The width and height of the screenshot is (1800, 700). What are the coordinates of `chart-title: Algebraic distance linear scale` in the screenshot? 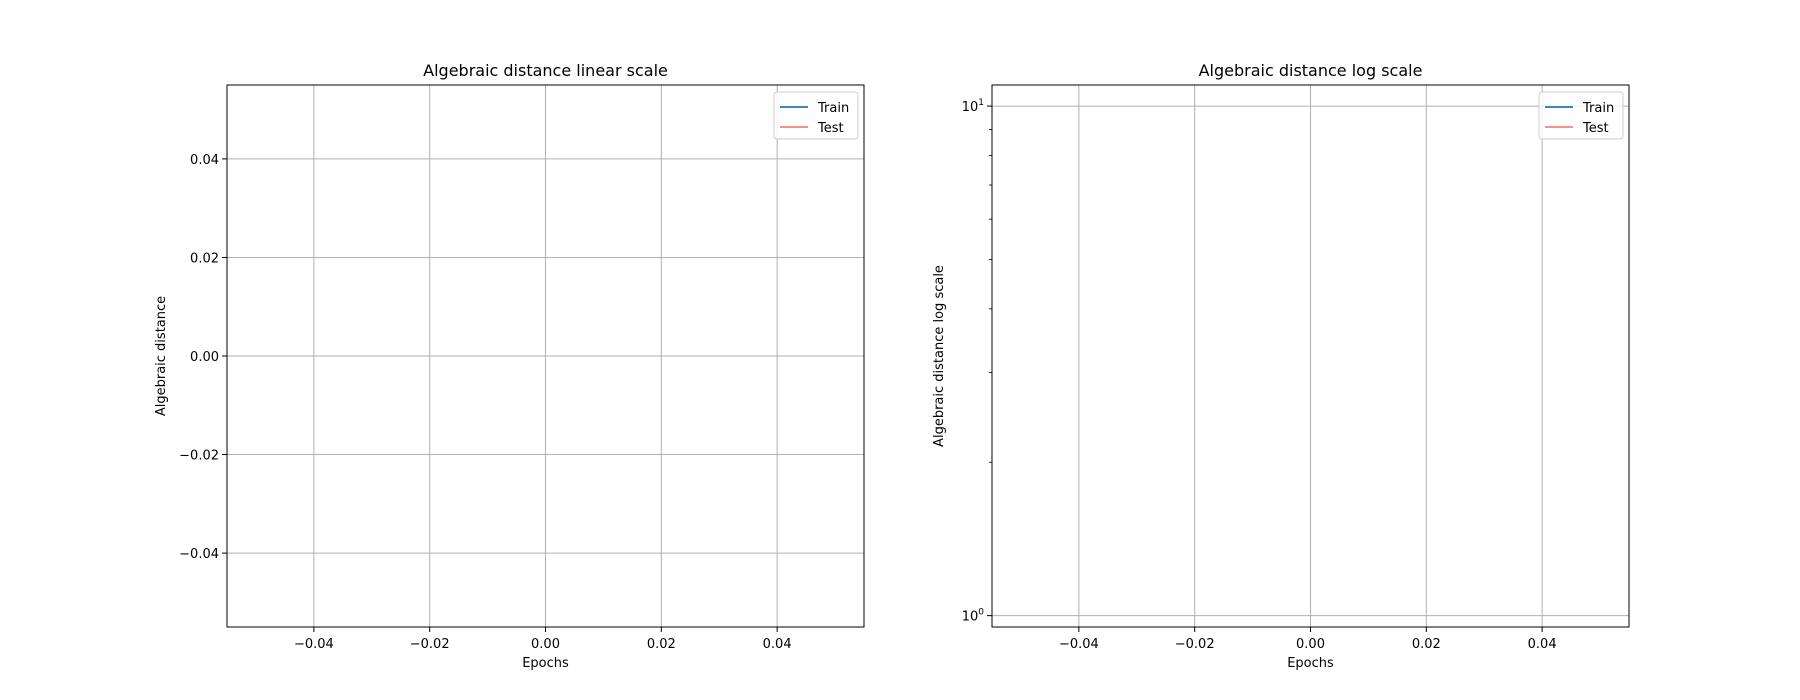 It's located at (545, 70).